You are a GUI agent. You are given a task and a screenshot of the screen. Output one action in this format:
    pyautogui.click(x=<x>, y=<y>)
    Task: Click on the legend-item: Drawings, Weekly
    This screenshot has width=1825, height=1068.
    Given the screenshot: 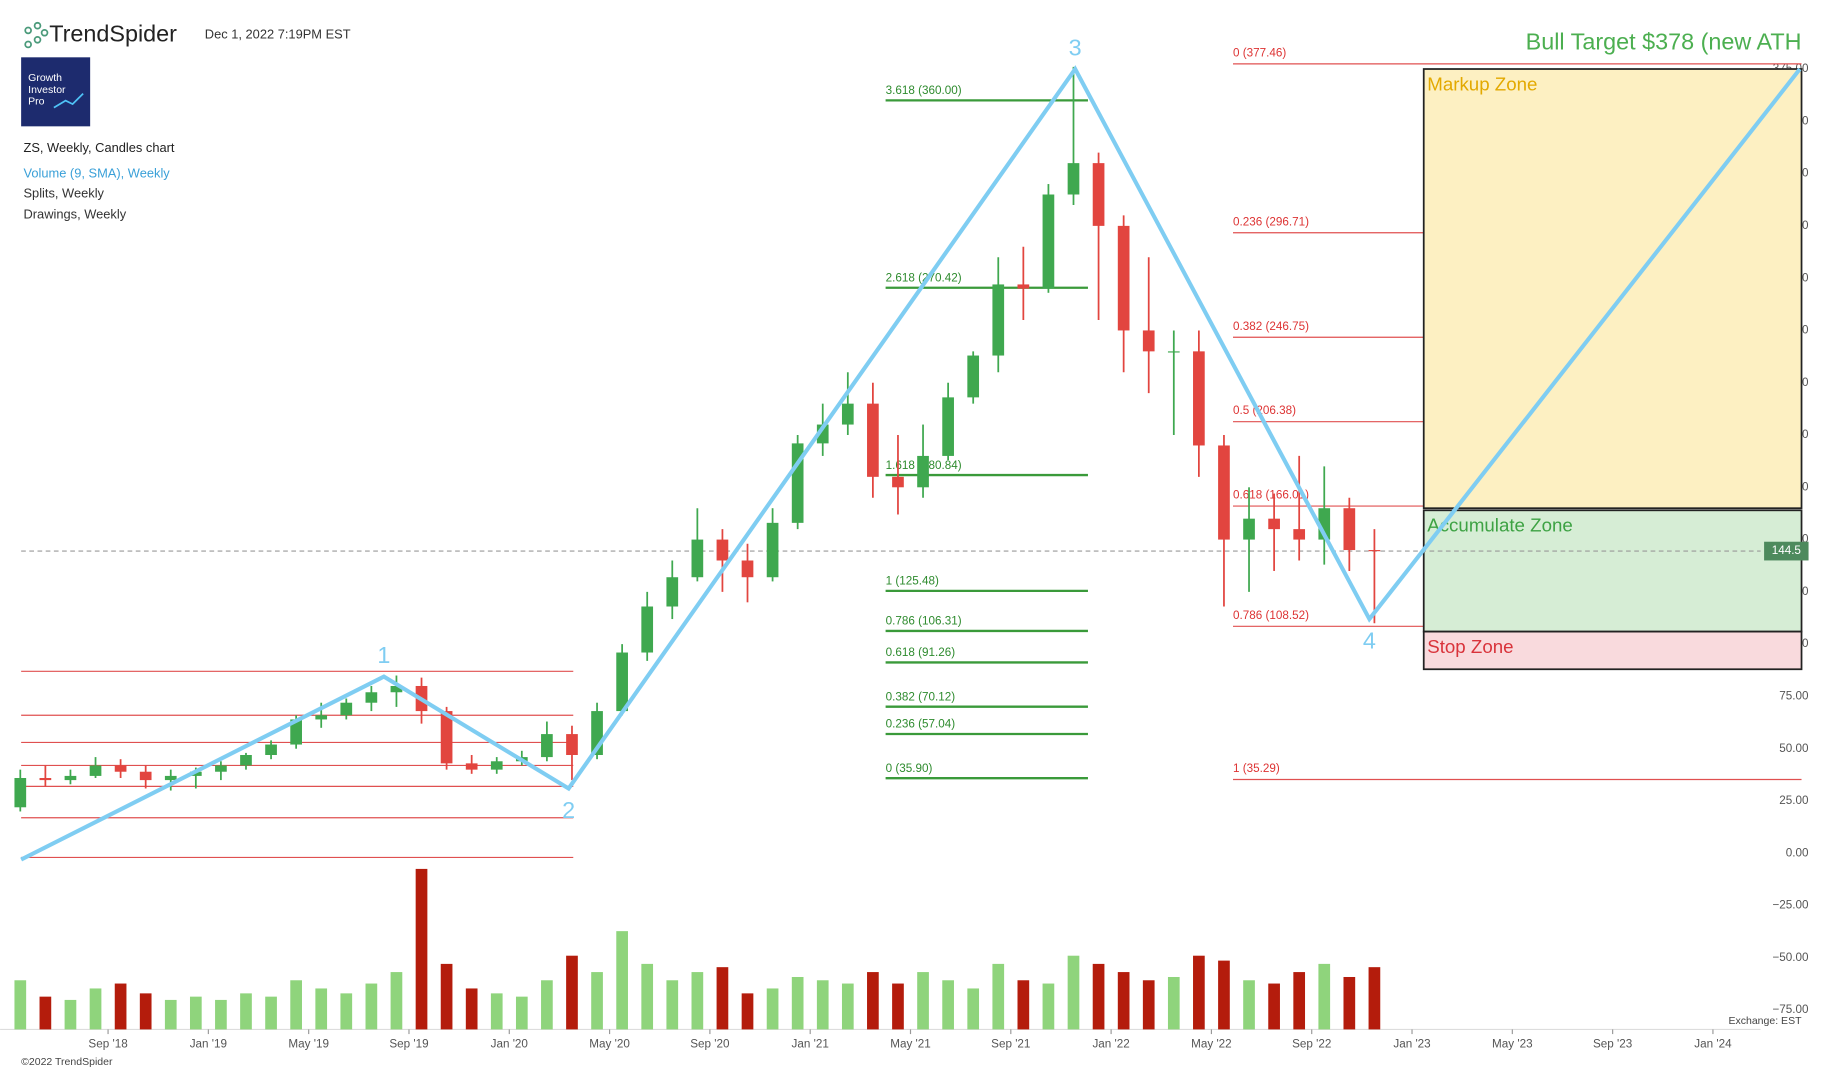 What is the action you would take?
    pyautogui.click(x=74, y=214)
    